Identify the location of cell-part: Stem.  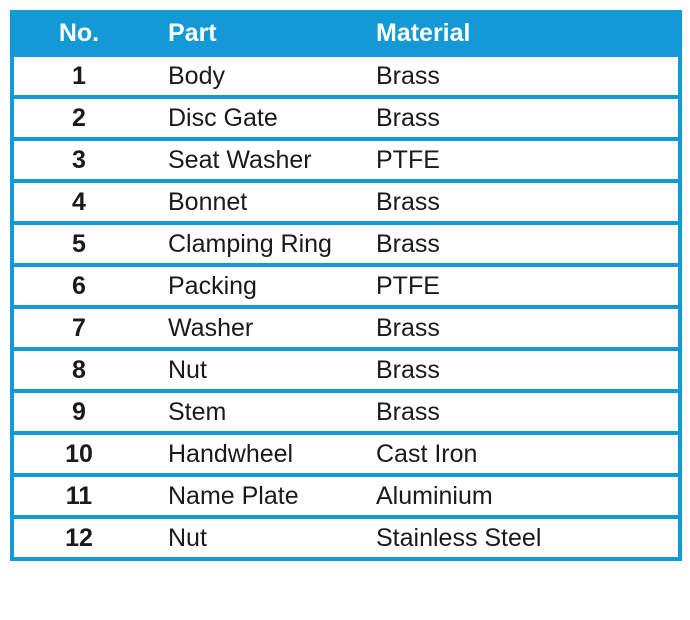
(197, 411).